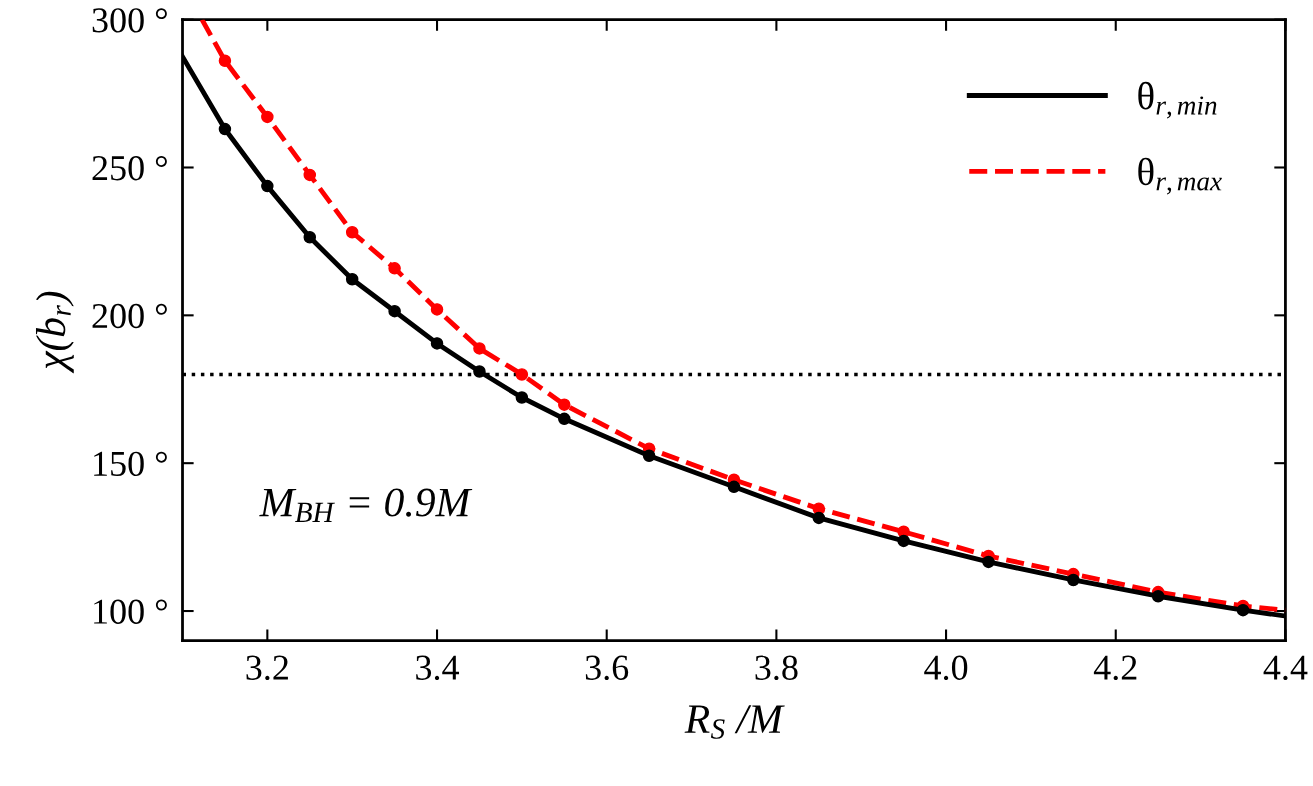 This screenshot has width=1313, height=786. I want to click on x-tick-label: 3.8, so click(776, 668).